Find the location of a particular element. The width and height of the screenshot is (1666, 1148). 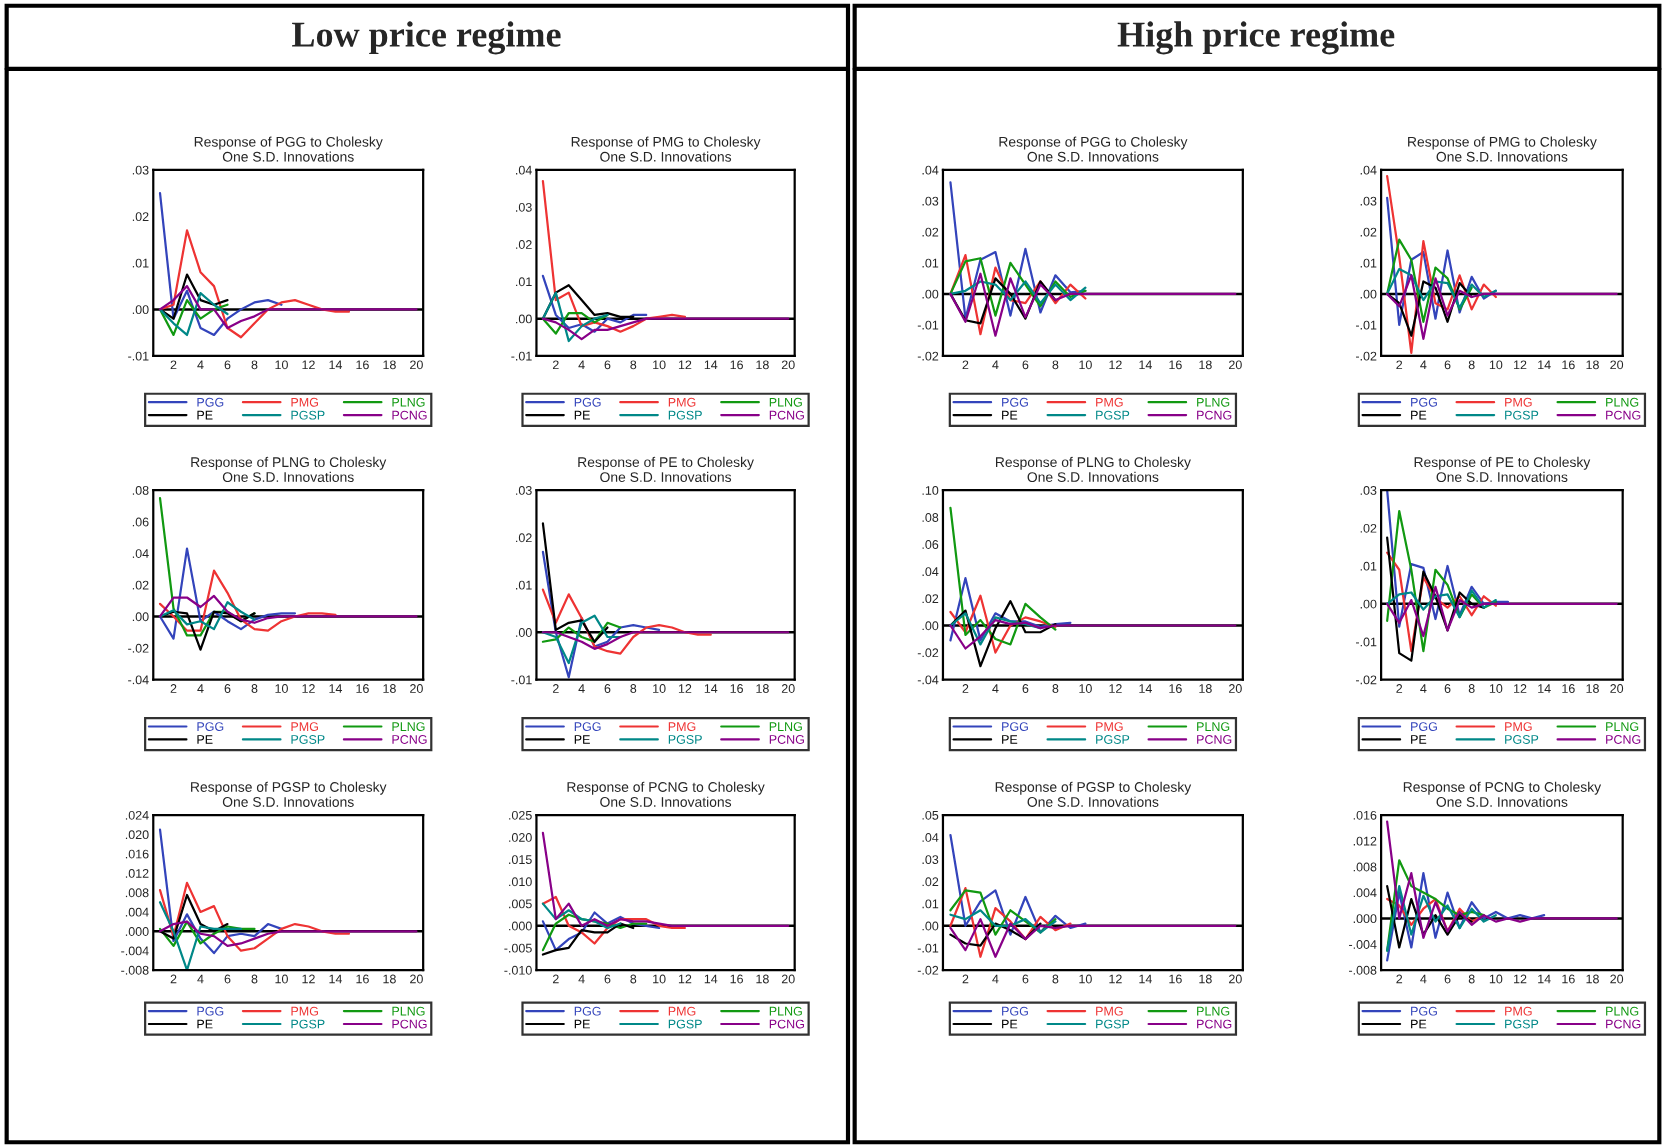

text: High price regime is located at coordinates (1256, 38).